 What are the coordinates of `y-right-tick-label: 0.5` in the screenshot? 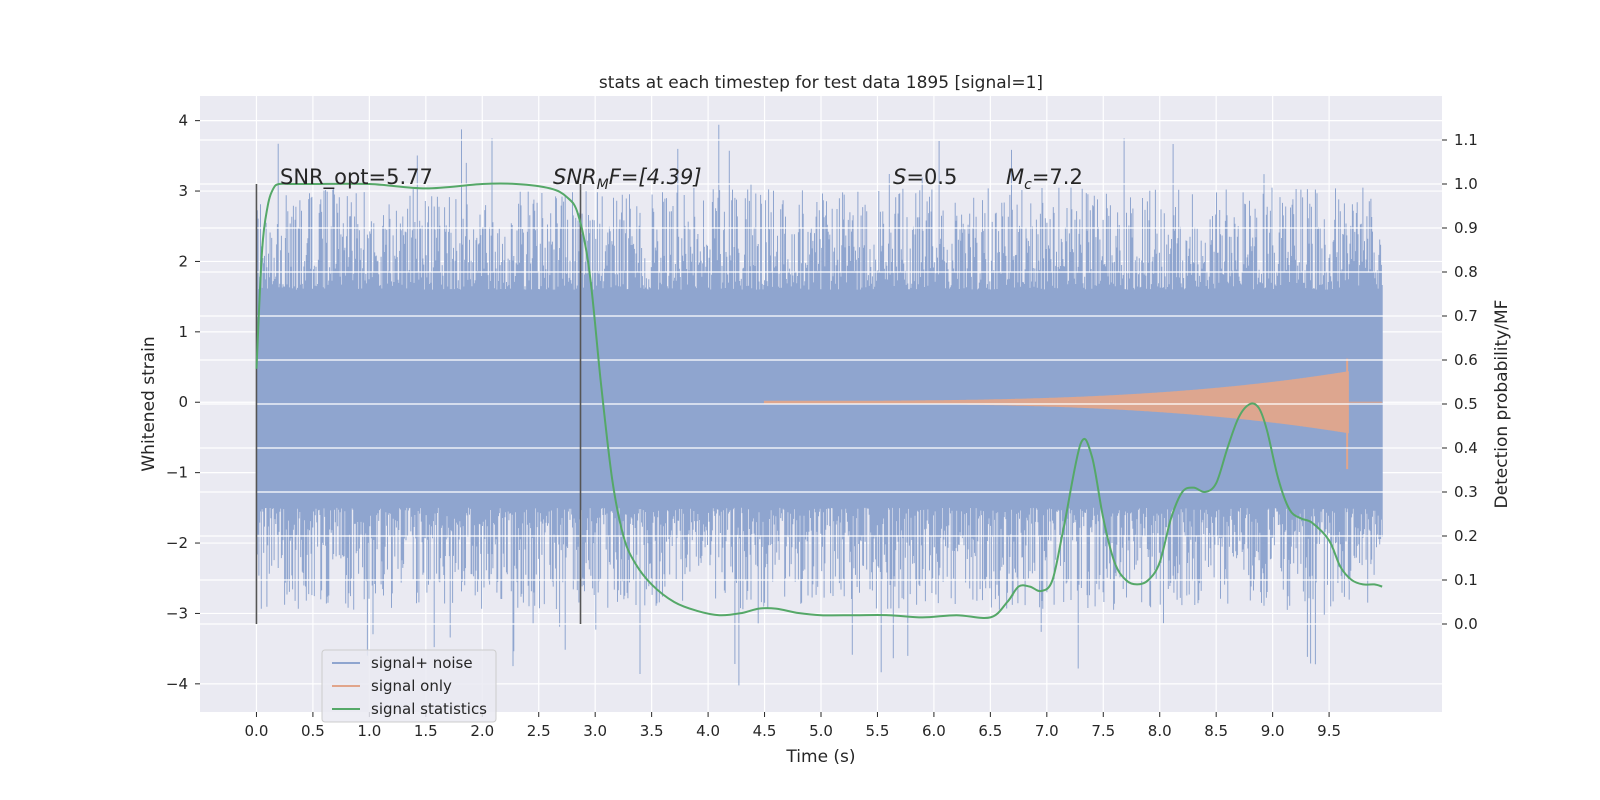 It's located at (1466, 404).